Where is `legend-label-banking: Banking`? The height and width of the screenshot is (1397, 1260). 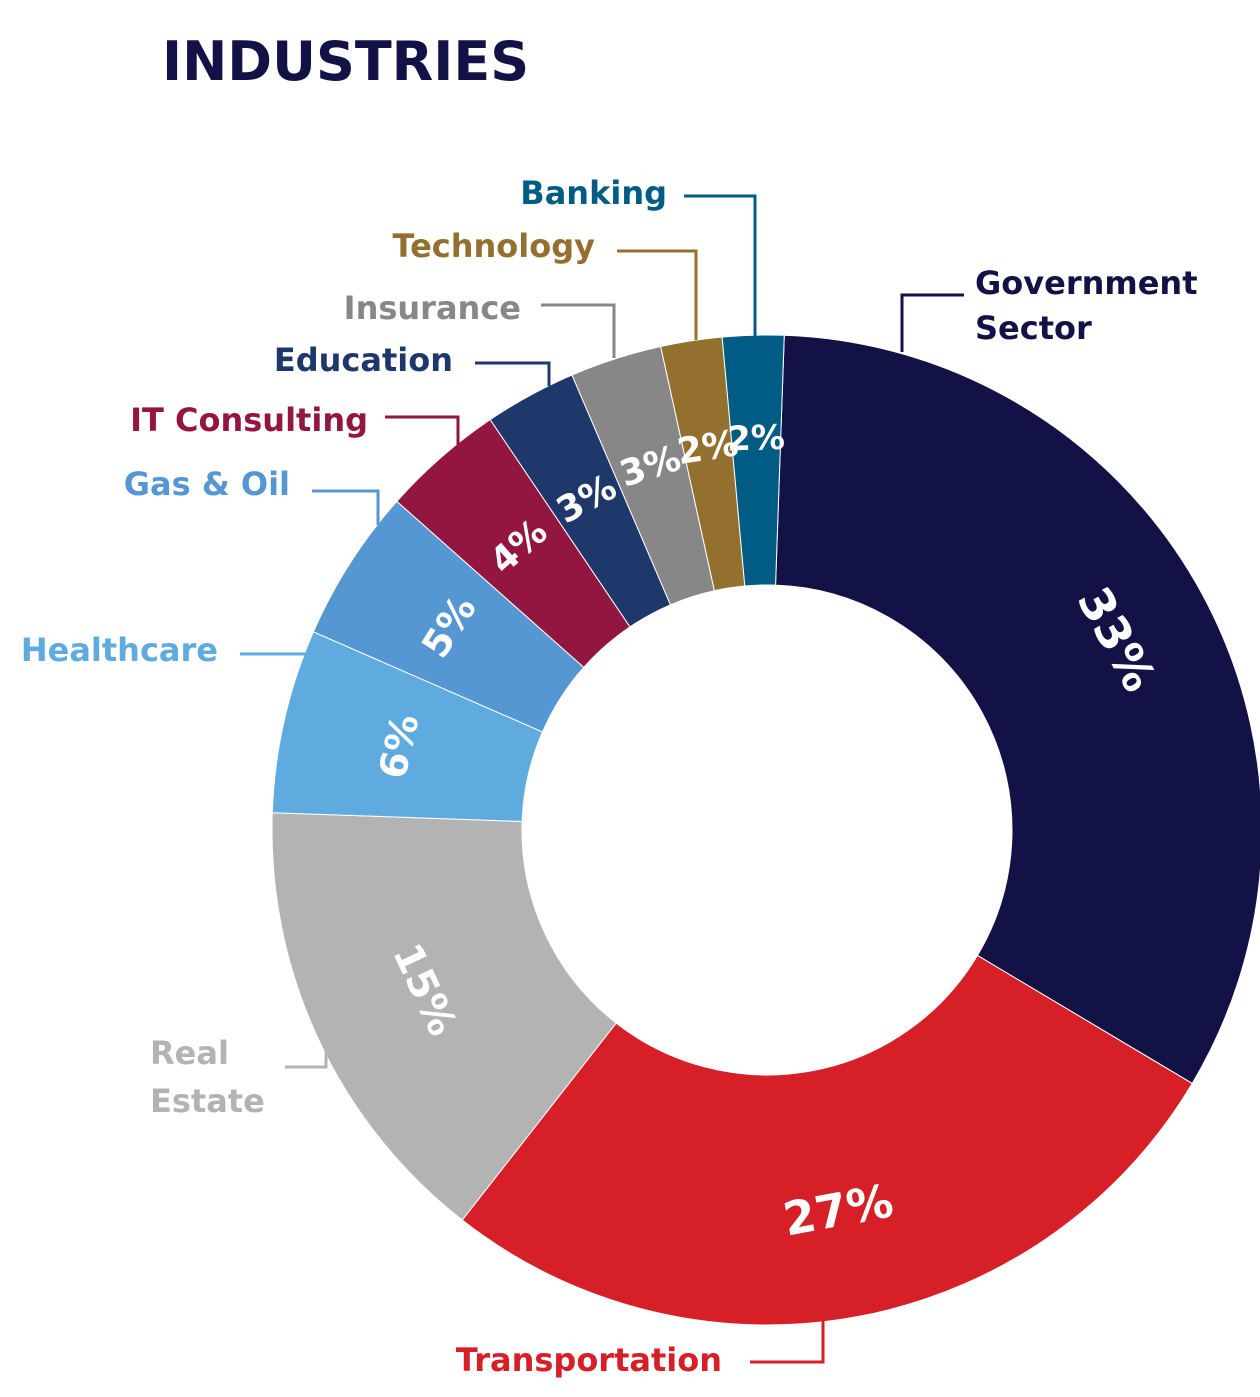 legend-label-banking: Banking is located at coordinates (593, 193).